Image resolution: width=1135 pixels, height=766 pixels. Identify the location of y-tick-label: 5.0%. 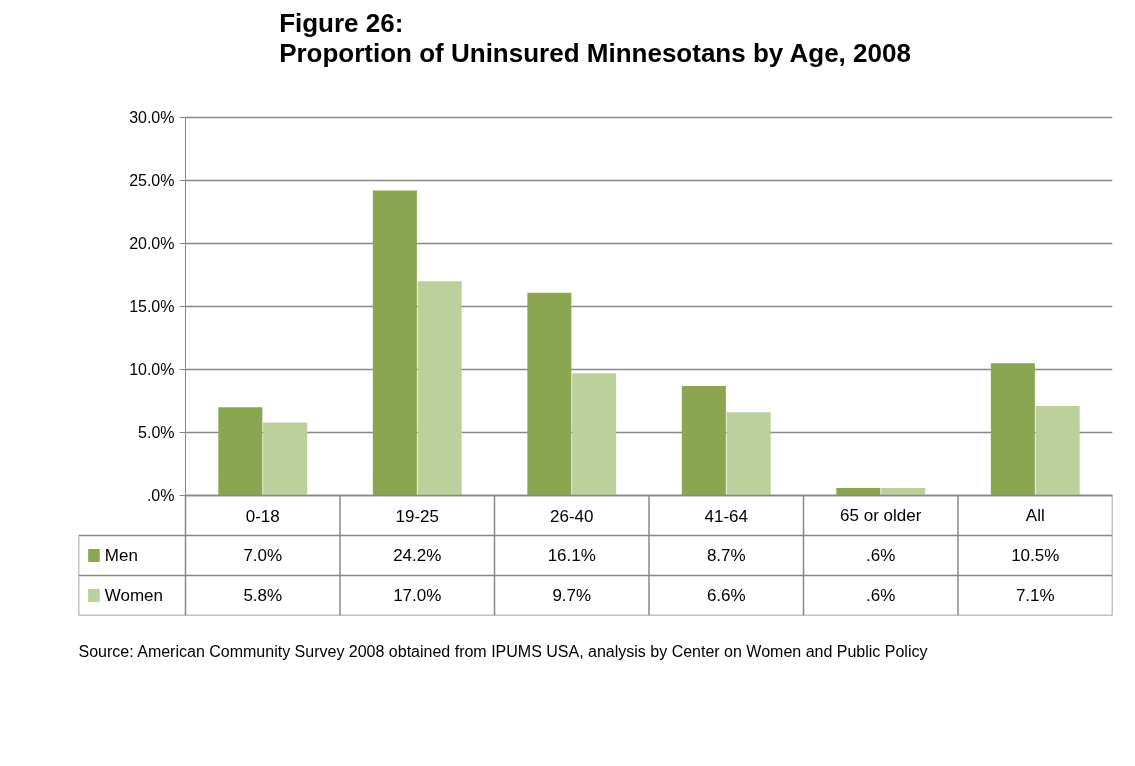
(156, 432).